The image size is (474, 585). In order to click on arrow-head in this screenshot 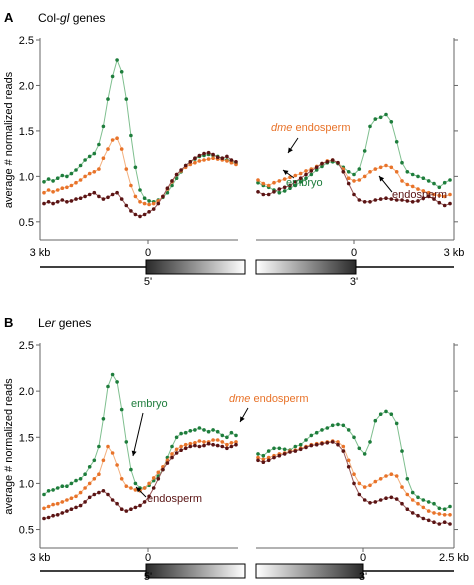, I will do `click(134, 453)`.